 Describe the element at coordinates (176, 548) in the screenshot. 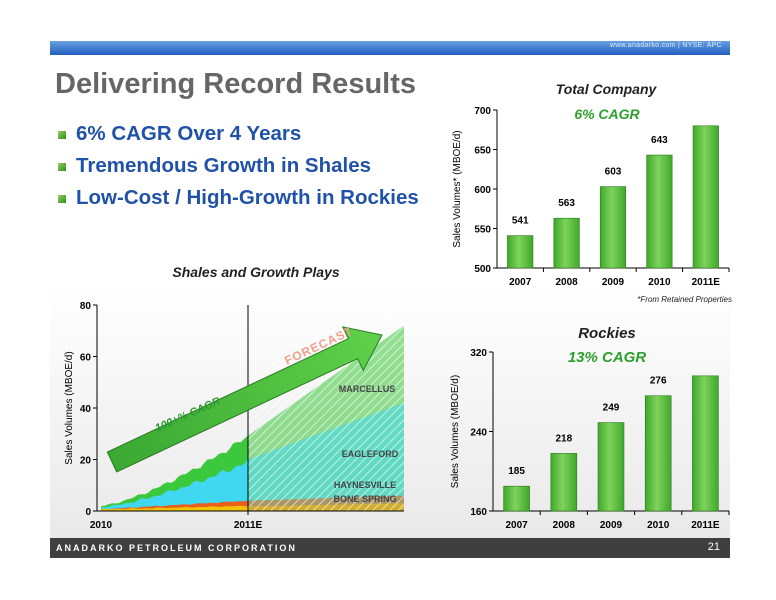

I see `footer-company: ANADARKO PETROLEUM CORPORATION` at that location.